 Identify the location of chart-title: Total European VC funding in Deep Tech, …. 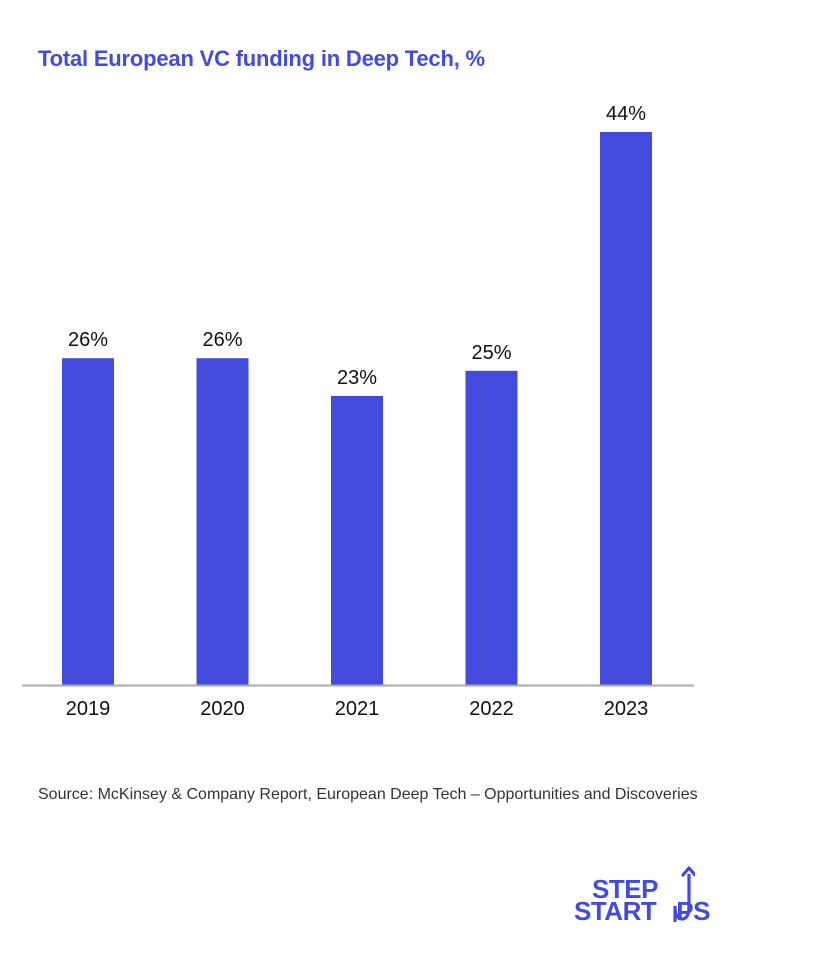
(261, 58).